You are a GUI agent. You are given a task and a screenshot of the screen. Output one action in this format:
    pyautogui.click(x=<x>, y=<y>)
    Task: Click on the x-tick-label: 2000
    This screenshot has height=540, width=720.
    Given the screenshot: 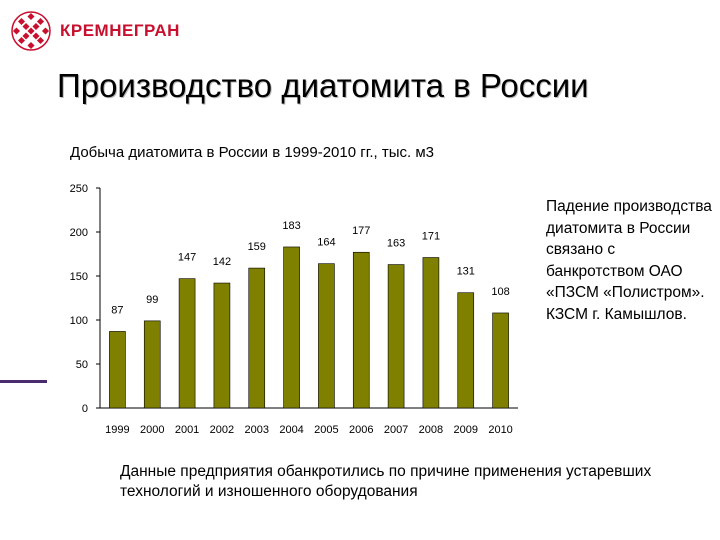 What is the action you would take?
    pyautogui.click(x=152, y=430)
    